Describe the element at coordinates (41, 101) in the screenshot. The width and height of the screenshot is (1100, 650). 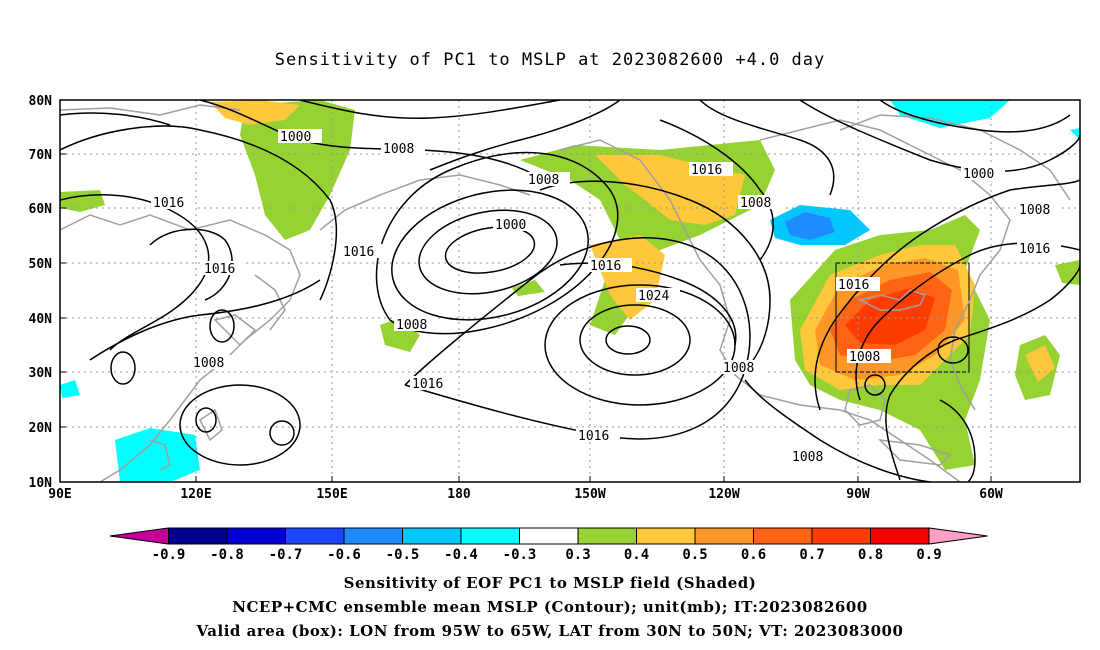
I see `lat-label: 80N` at that location.